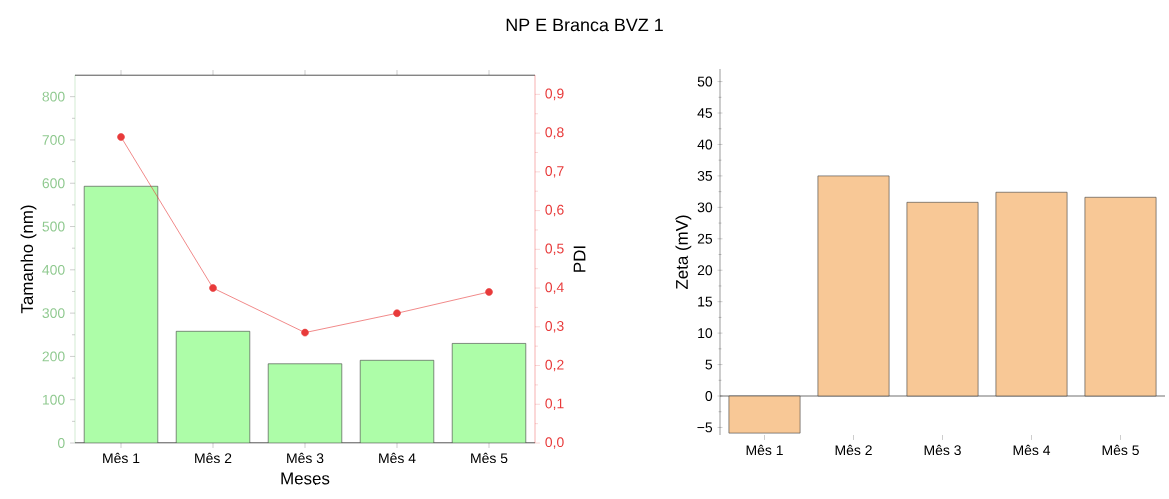 The height and width of the screenshot is (499, 1169). What do you see at coordinates (705, 144) in the screenshot?
I see `y-tick-label: 40` at bounding box center [705, 144].